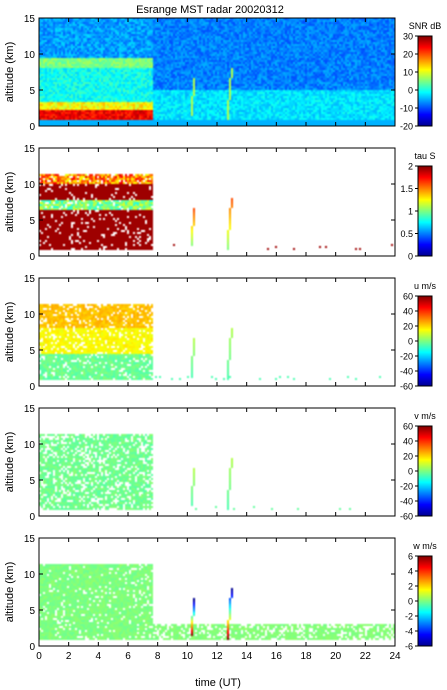 Image resolution: width=447 pixels, height=690 pixels. What do you see at coordinates (188, 656) in the screenshot?
I see `x-tick-label: 10` at bounding box center [188, 656].